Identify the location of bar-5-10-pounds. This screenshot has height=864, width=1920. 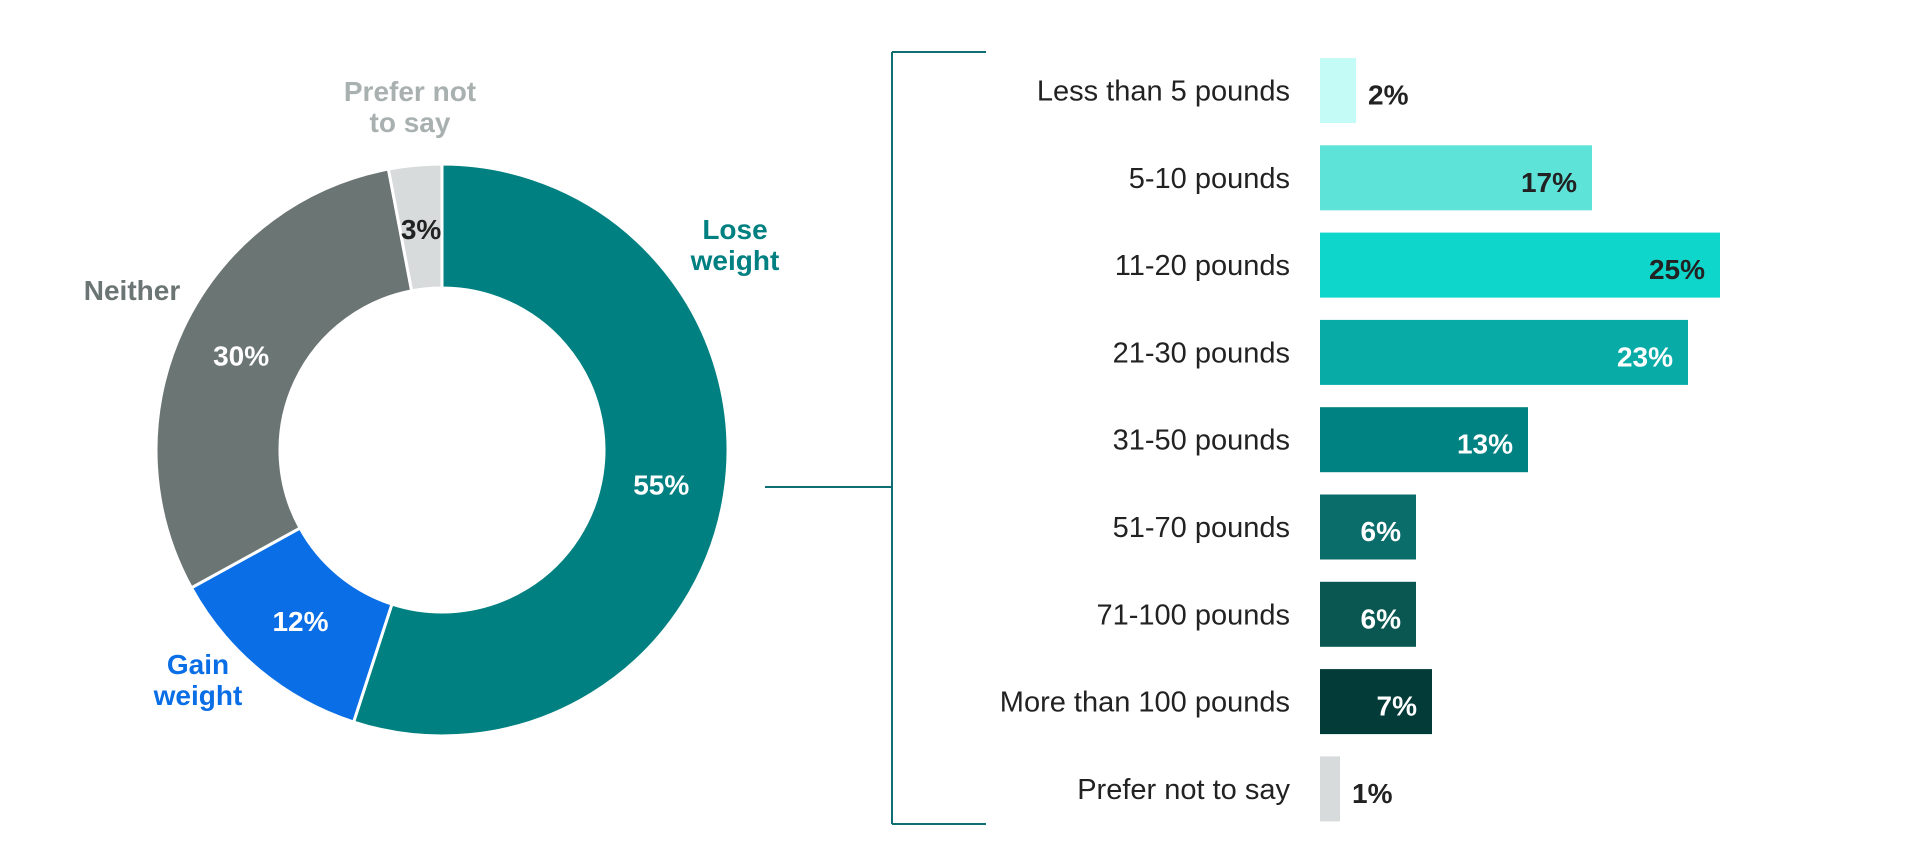
(1456, 178).